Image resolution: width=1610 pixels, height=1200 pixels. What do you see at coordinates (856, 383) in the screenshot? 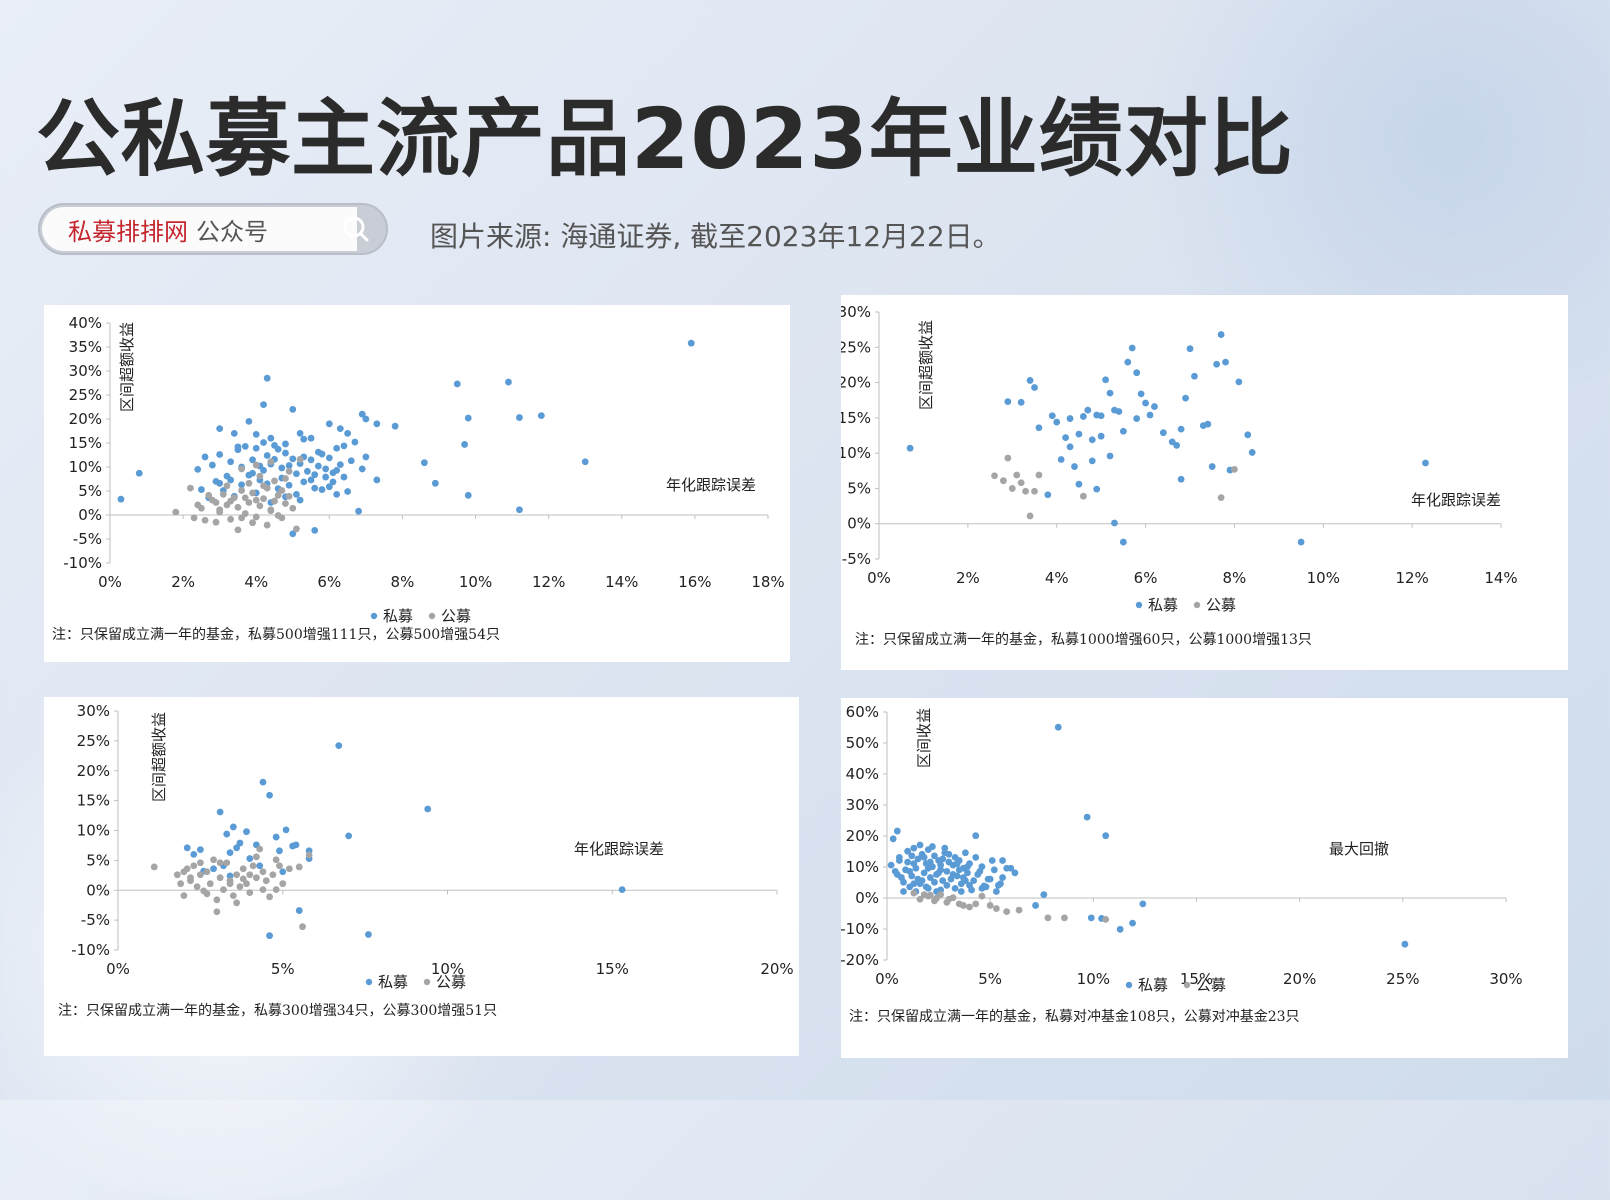
I see `y-tick-label: 20%` at bounding box center [856, 383].